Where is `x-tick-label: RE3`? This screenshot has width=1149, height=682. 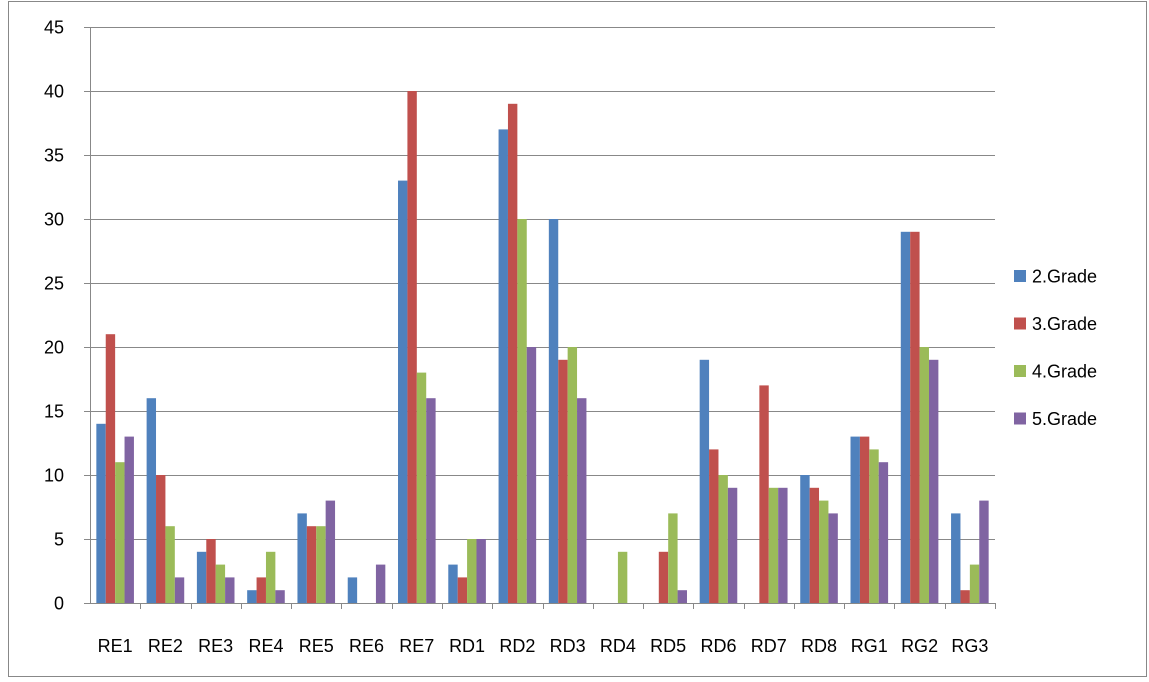 x-tick-label: RE3 is located at coordinates (215, 646).